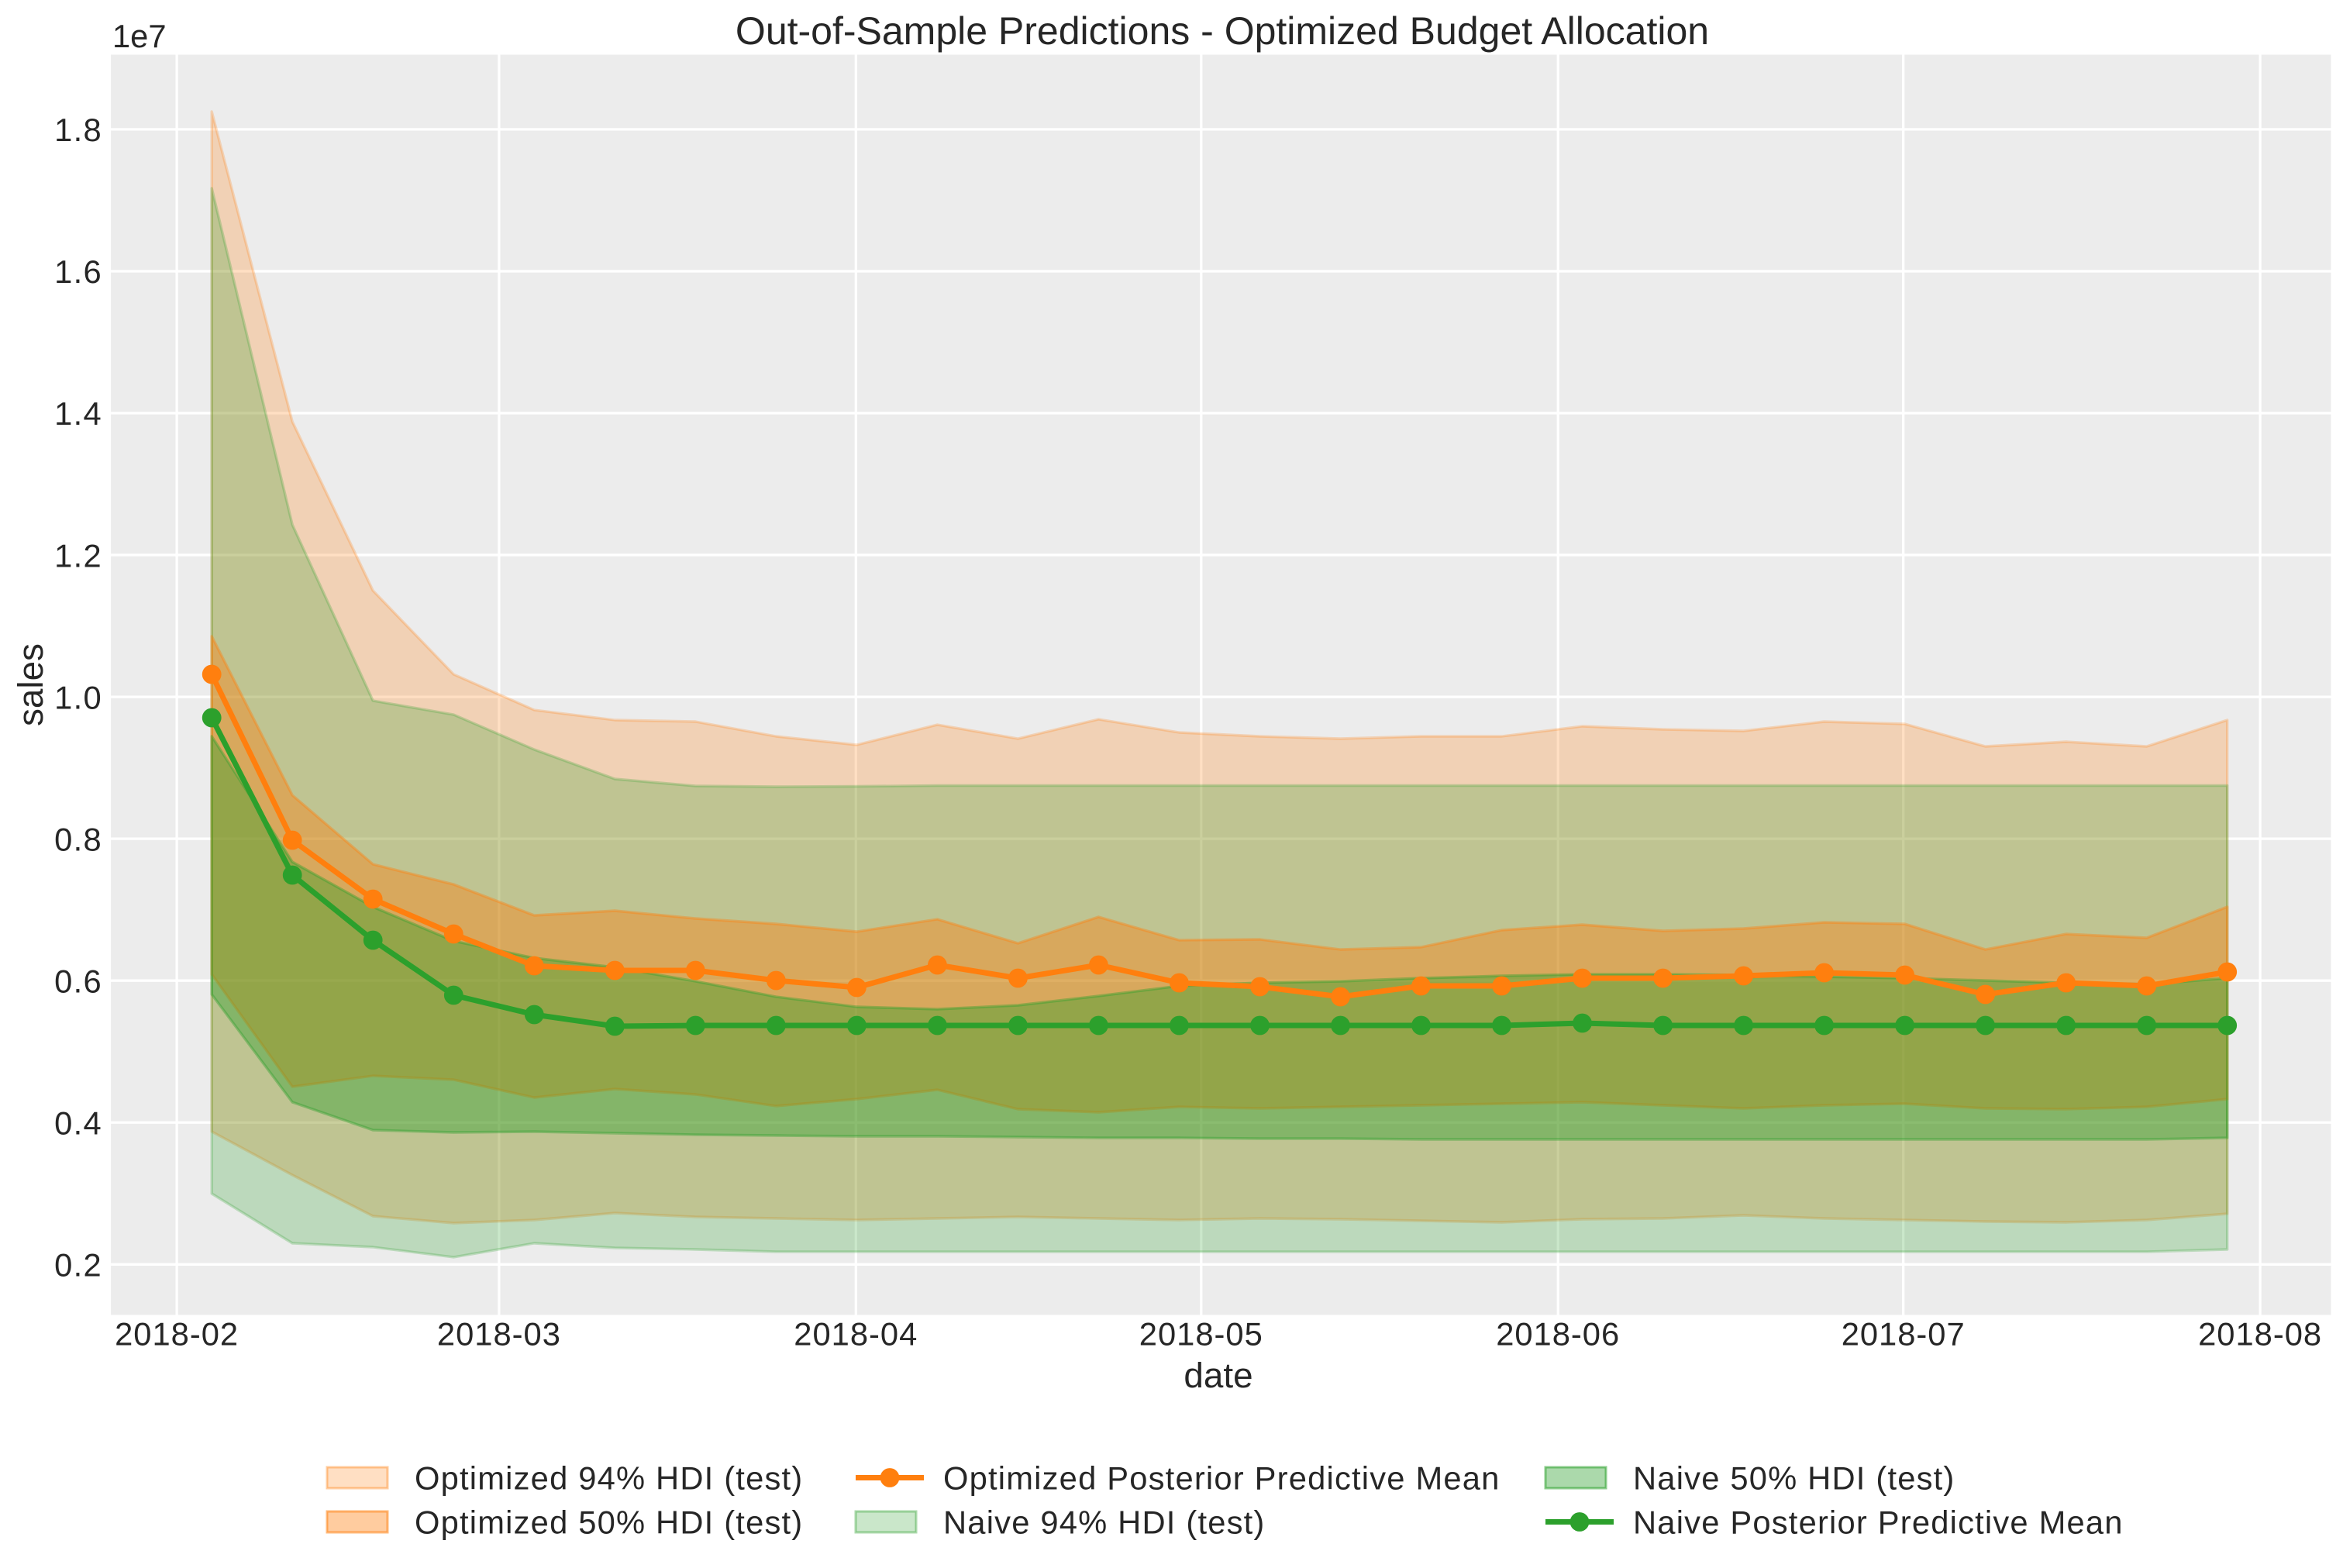 This screenshot has width=2343, height=1568. Describe the element at coordinates (1104, 1522) in the screenshot. I see `svg-text: Naive 94% HDI (test)` at that location.